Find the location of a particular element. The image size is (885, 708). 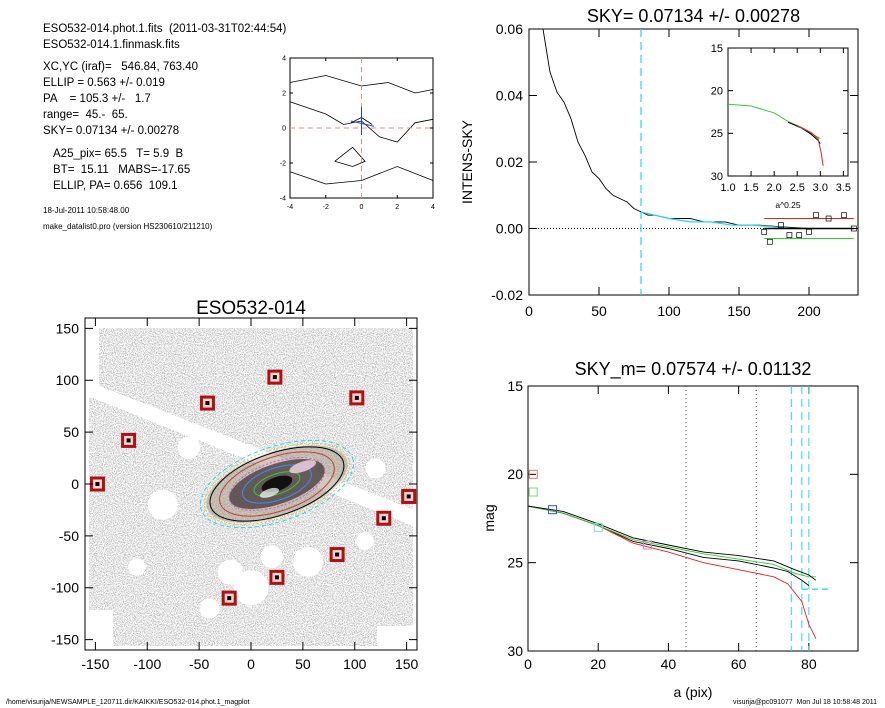

inset-y-label: 30 is located at coordinates (717, 177).